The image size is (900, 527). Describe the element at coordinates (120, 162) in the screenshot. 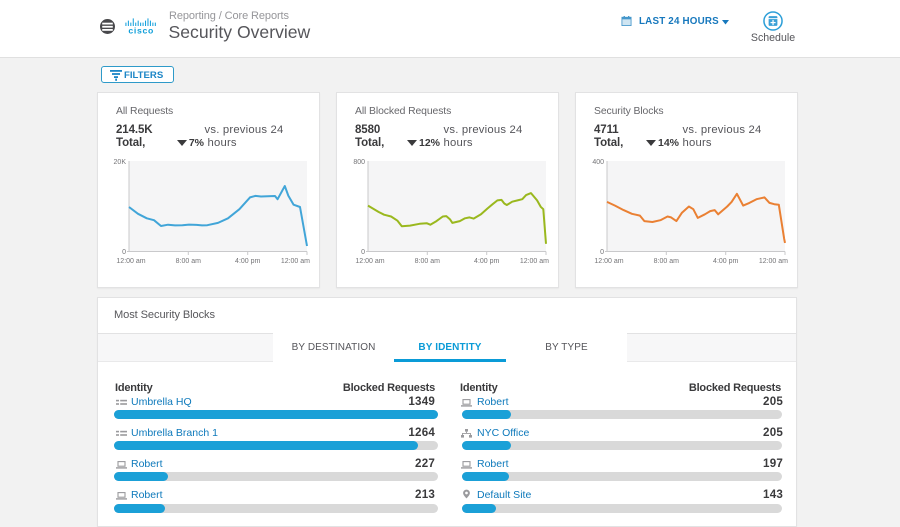

I see `svg-text: 20K` at that location.